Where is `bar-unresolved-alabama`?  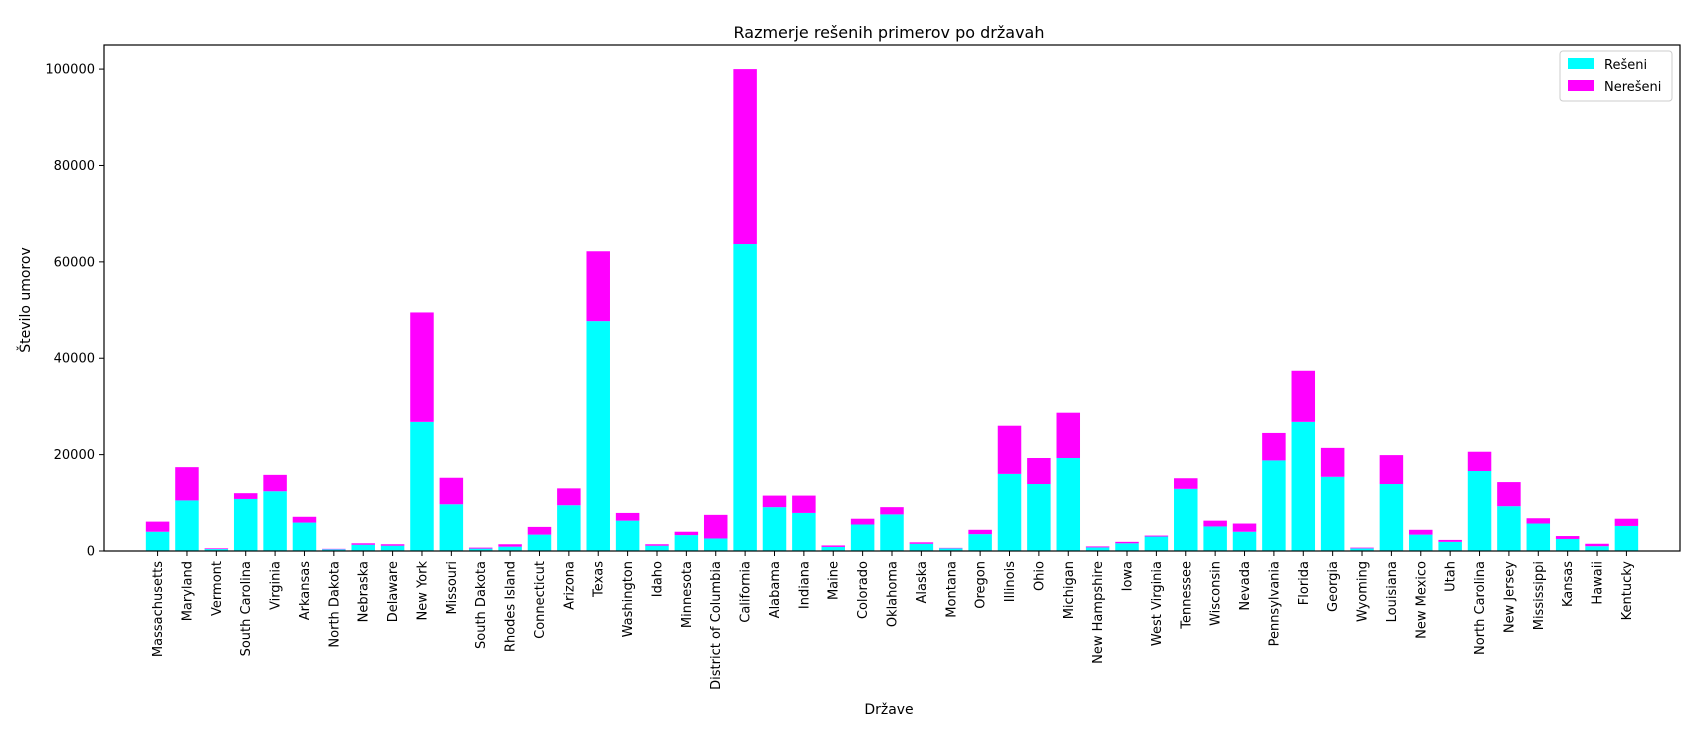
bar-unresolved-alabama is located at coordinates (774, 501).